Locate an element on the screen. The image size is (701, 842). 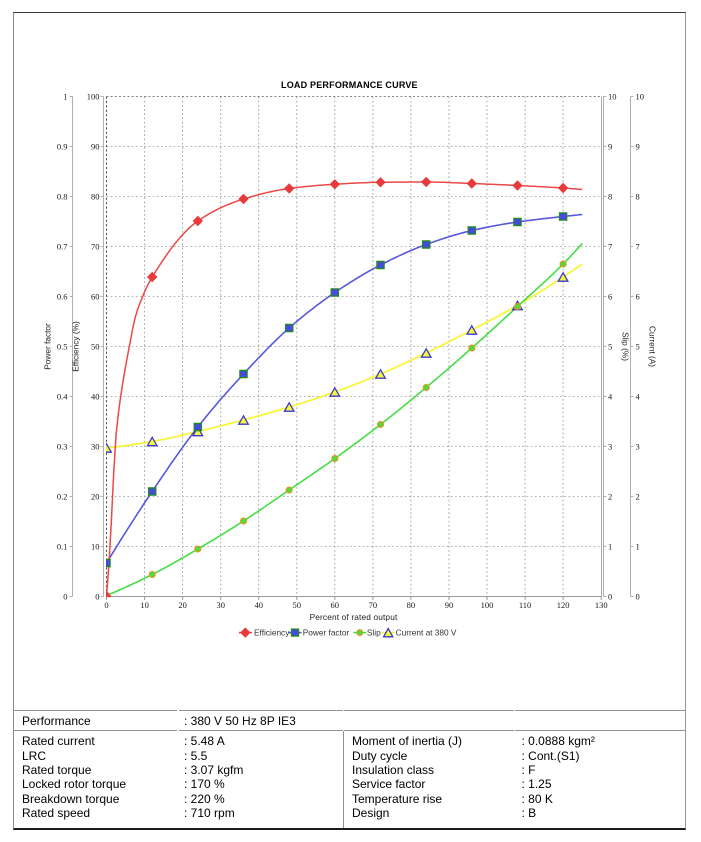
svg-text: 0.1 is located at coordinates (62, 546).